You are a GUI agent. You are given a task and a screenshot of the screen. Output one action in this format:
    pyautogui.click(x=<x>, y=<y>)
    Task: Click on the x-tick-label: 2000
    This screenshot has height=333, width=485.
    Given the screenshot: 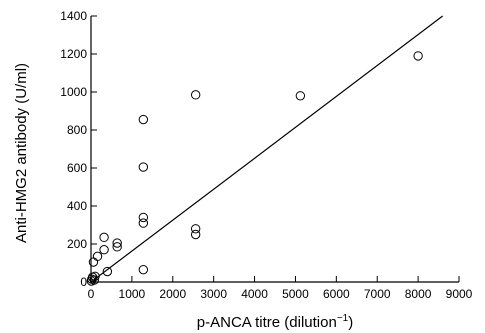 What is the action you would take?
    pyautogui.click(x=172, y=294)
    